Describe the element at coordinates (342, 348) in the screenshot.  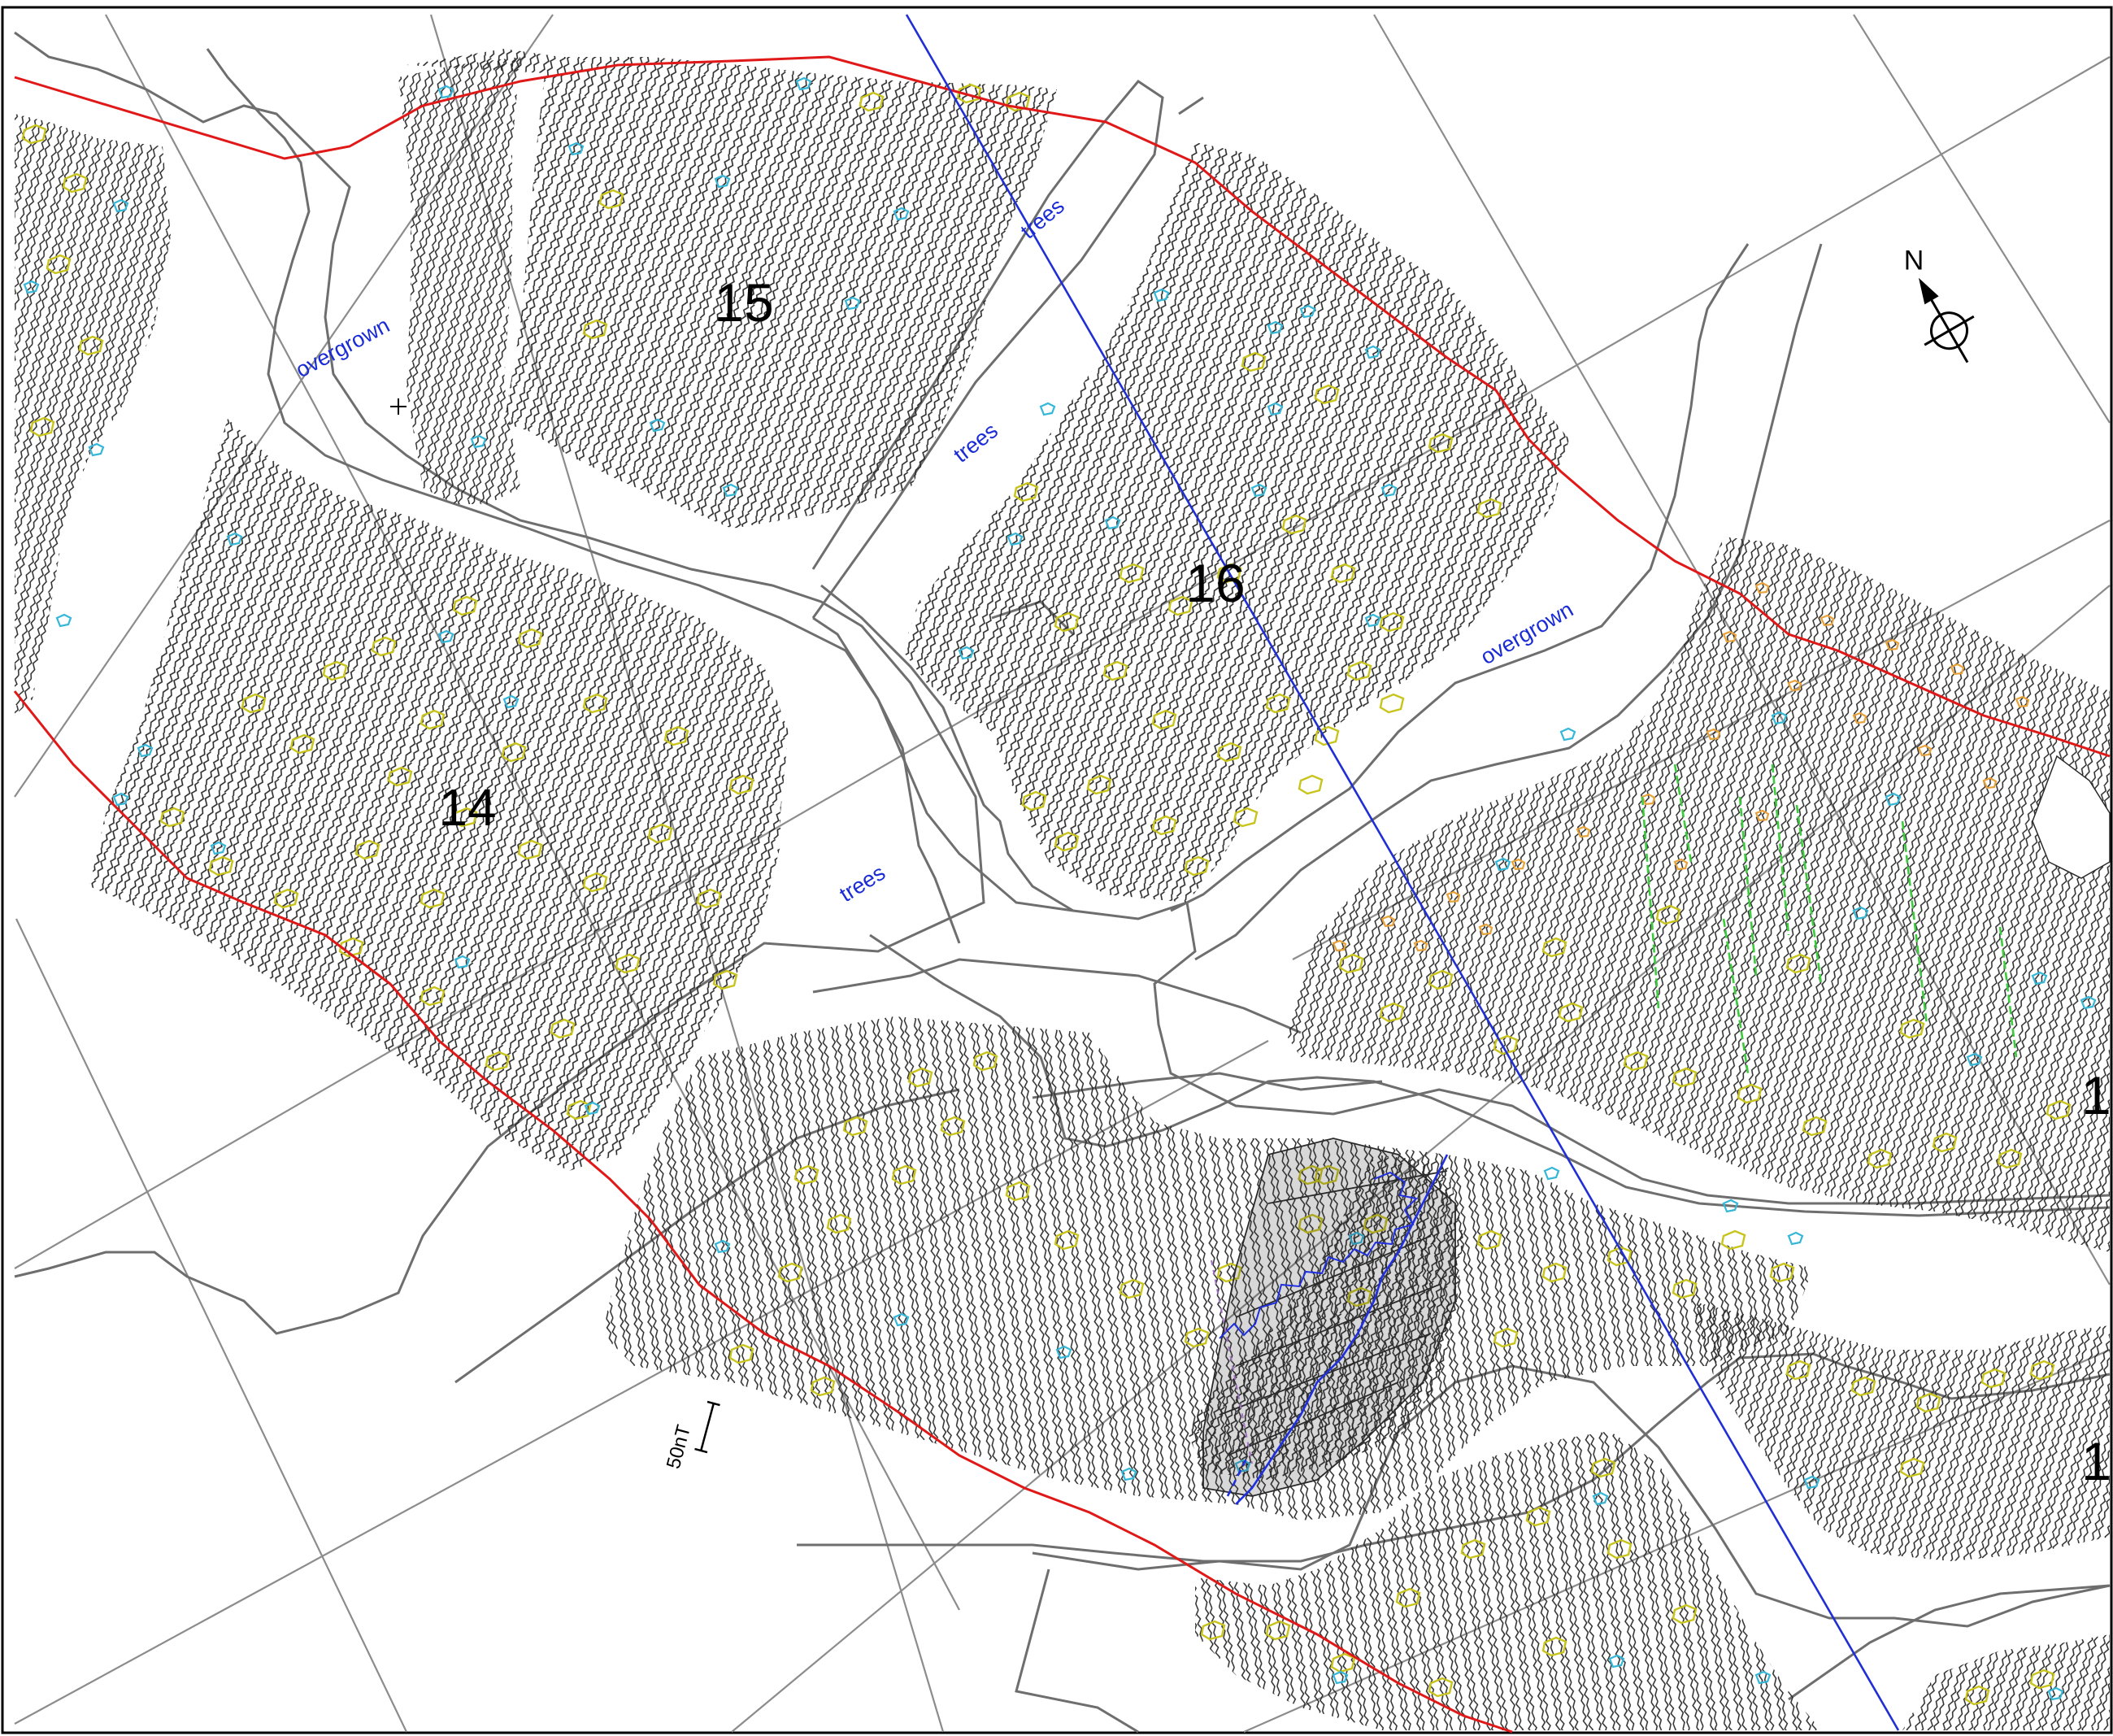
I see `annotation-overgrown-left: overgrown` at that location.